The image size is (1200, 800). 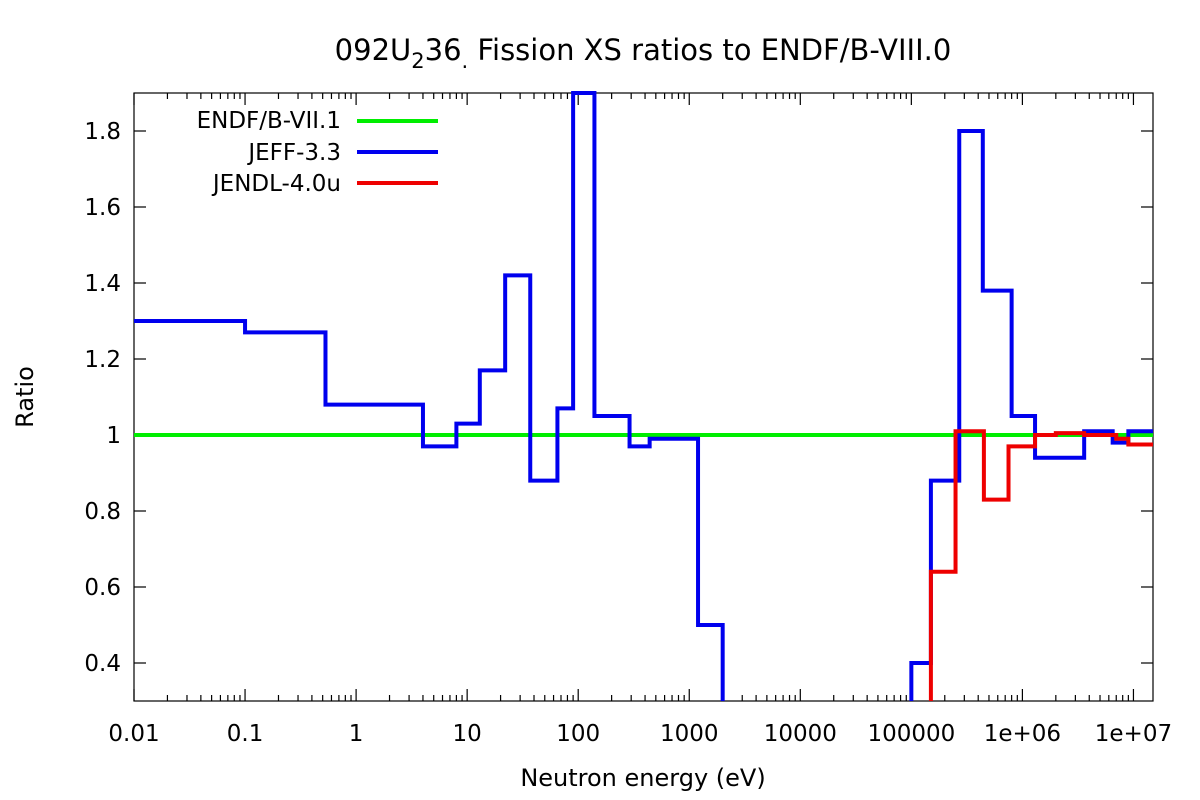 What do you see at coordinates (1040, 565) in the screenshot?
I see `series-line-jendl-4-0u` at bounding box center [1040, 565].